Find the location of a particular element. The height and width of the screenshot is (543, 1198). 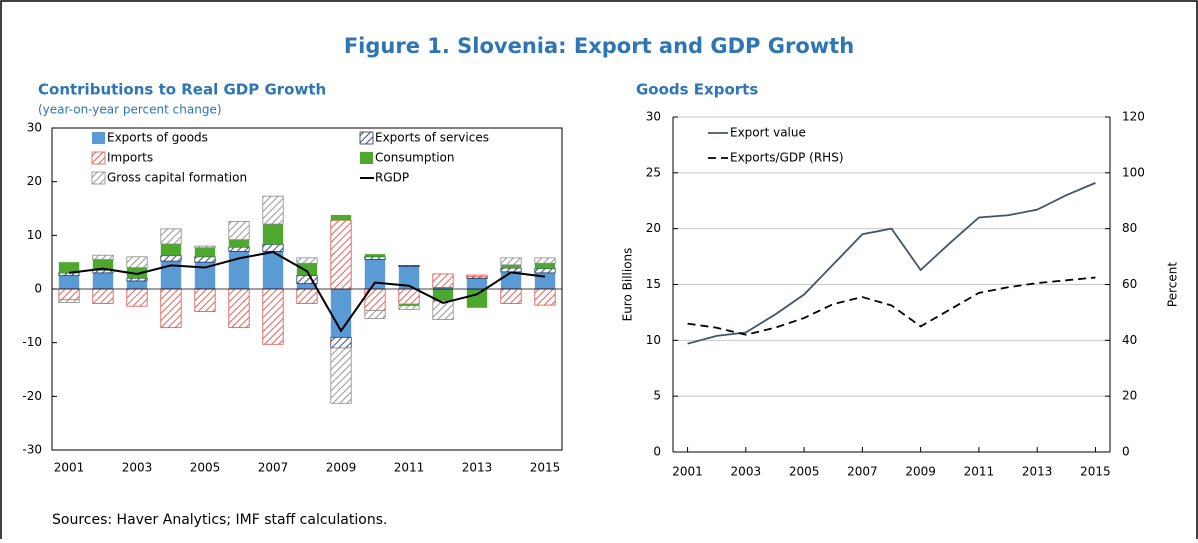

y-tick-label: 15 is located at coordinates (653, 284).